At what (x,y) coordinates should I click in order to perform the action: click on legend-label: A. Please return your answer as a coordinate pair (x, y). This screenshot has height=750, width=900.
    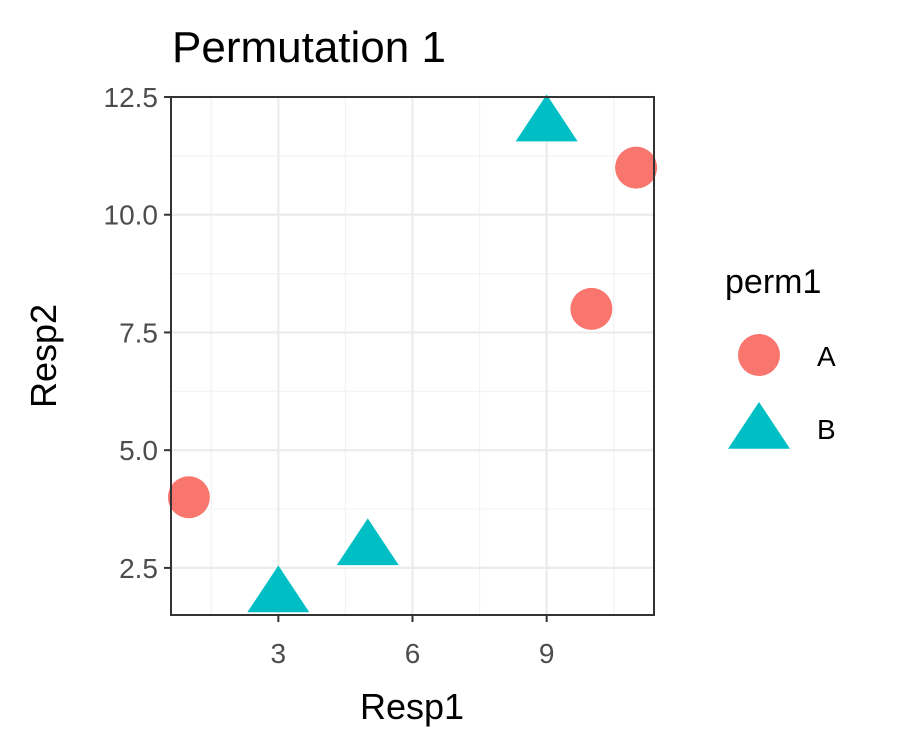
    Looking at the image, I should click on (826, 356).